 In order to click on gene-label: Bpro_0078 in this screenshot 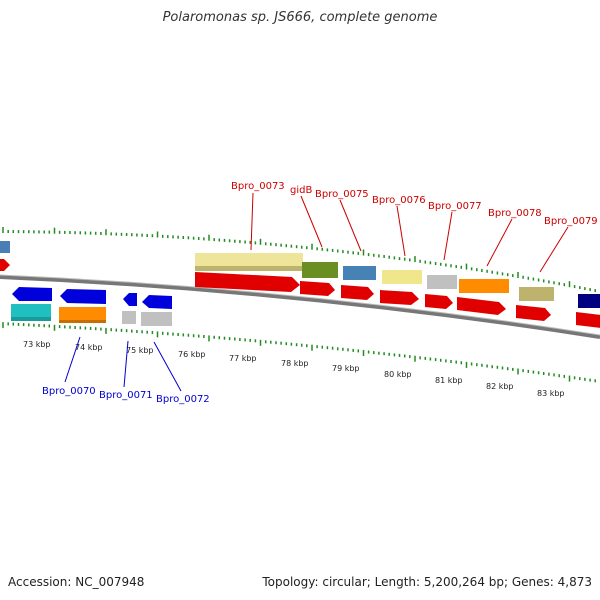, I will do `click(515, 213)`.